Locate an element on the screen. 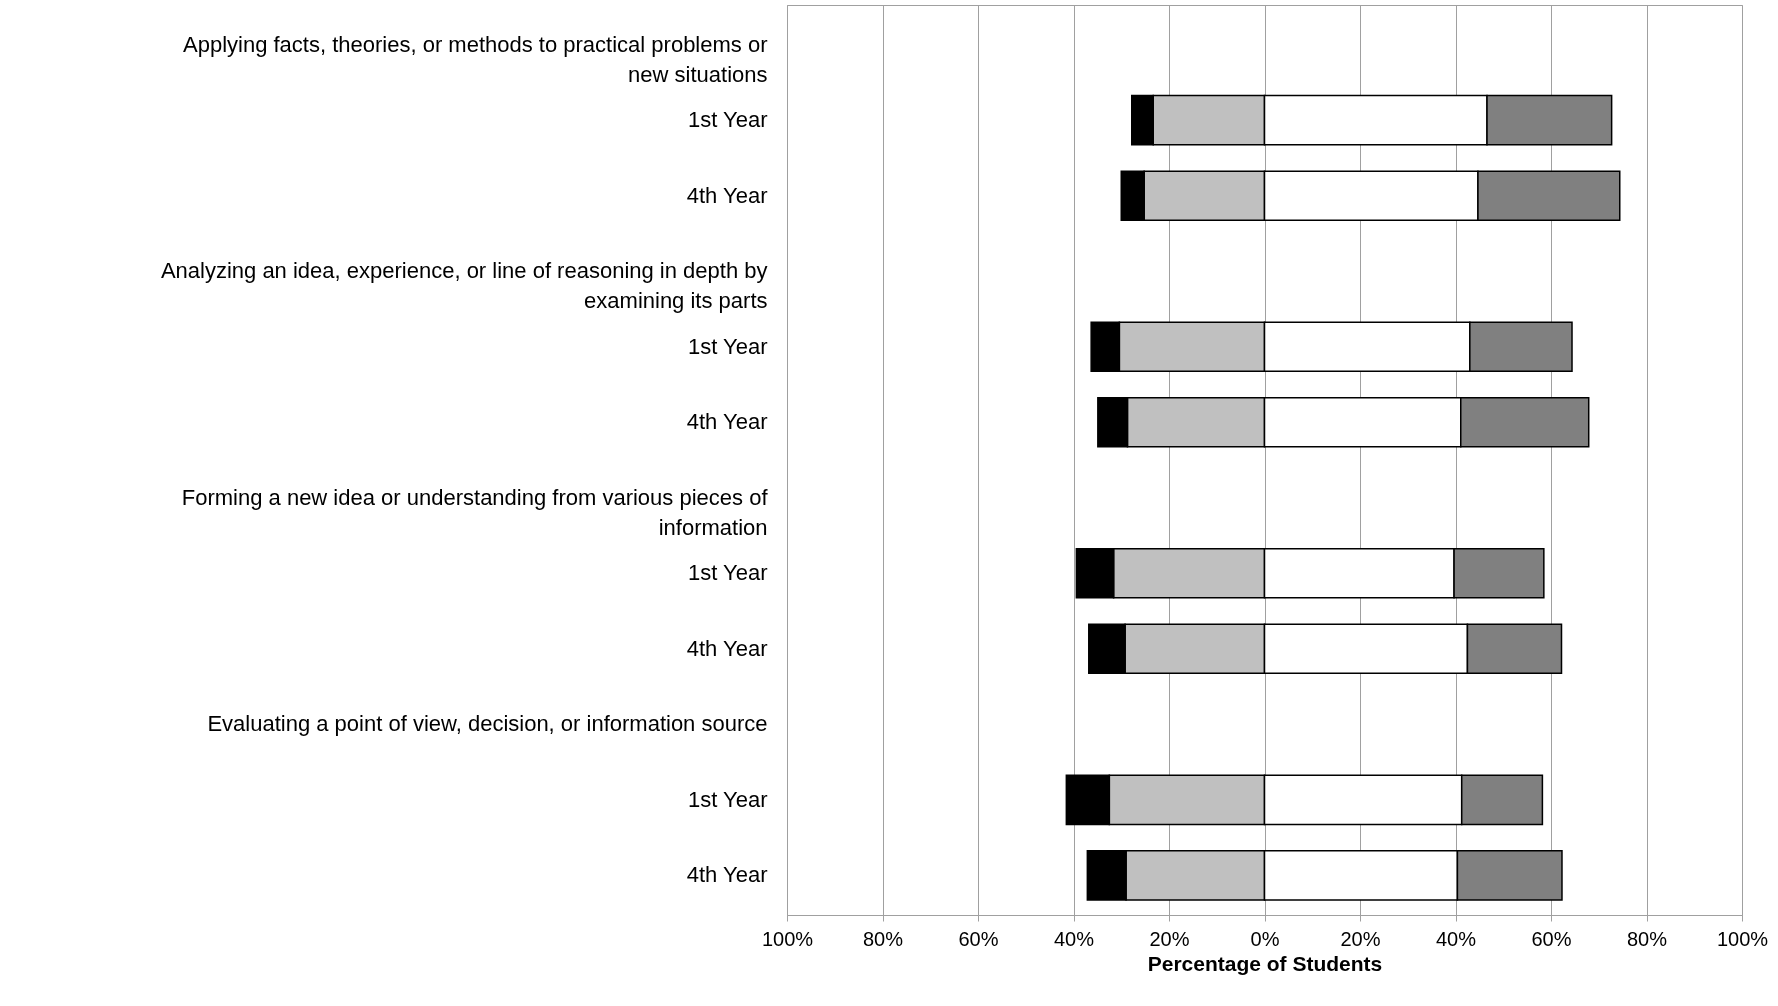 This screenshot has width=1778, height=1006. x-axis-title: Percentage of Students is located at coordinates (1265, 963).